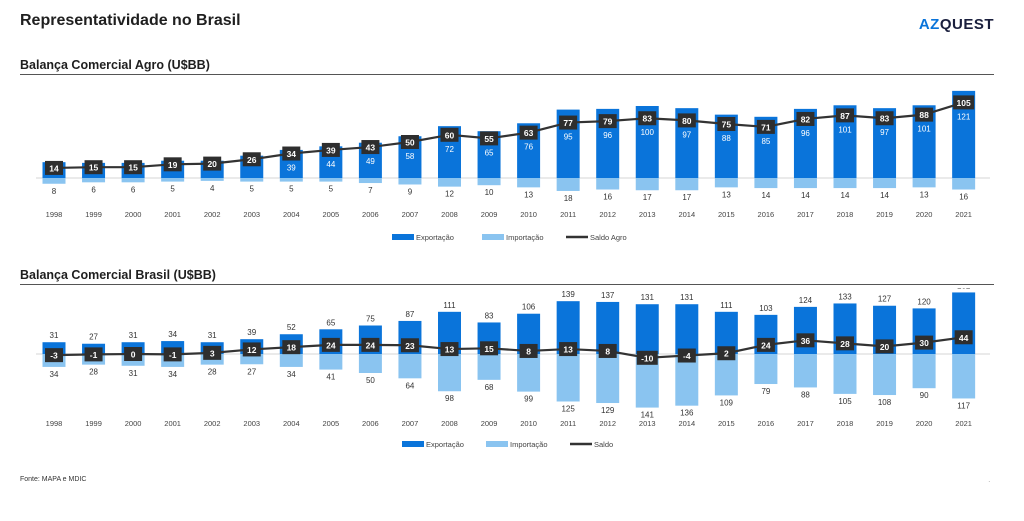 Image resolution: width=1024 pixels, height=521 pixels. What do you see at coordinates (608, 295) in the screenshot?
I see `export-value-label: 137` at bounding box center [608, 295].